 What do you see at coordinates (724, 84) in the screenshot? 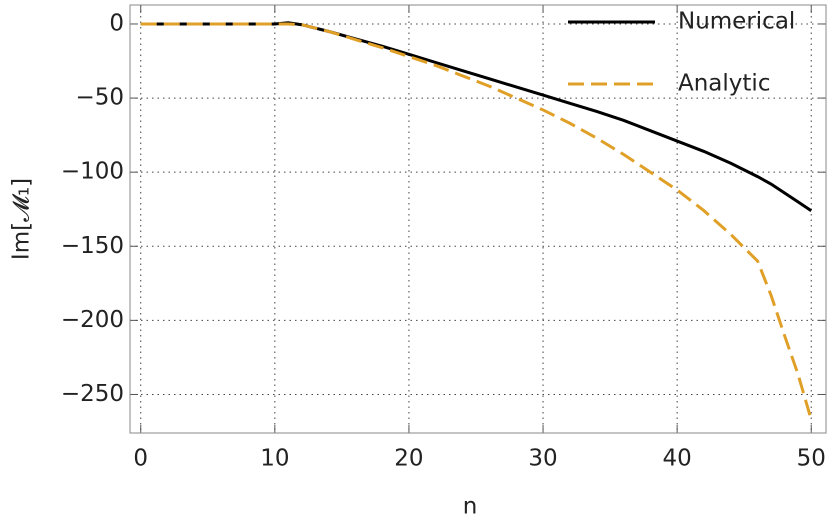
I see `legend-label: Analytic` at bounding box center [724, 84].